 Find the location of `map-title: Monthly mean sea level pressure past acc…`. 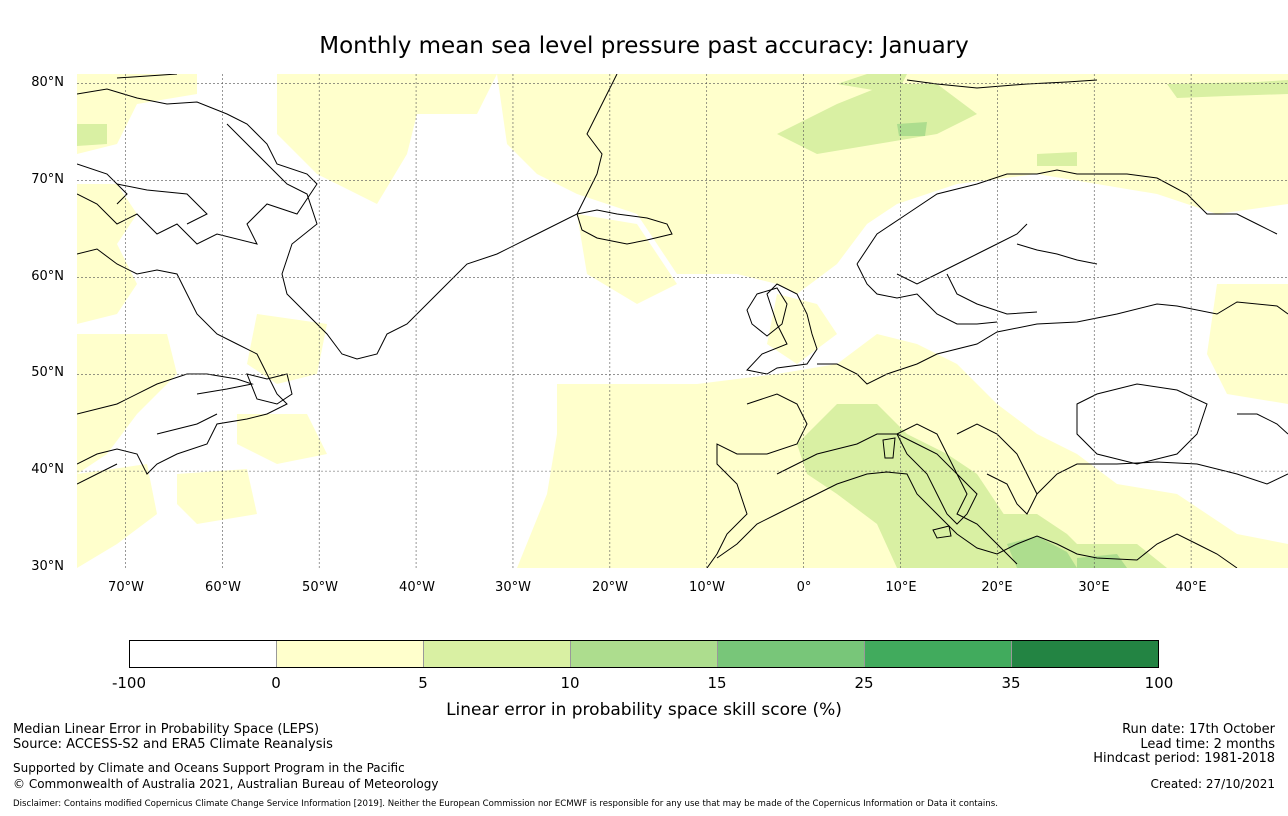

map-title: Monthly mean sea level pressure past acc… is located at coordinates (644, 46).